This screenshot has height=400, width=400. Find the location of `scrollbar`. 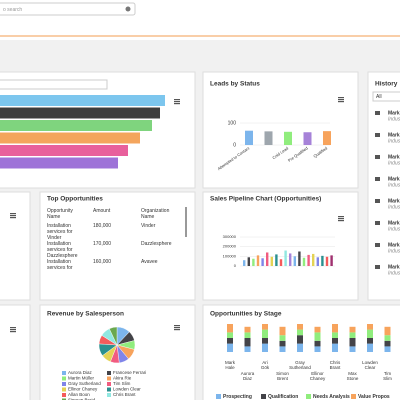

scrollbar is located at coordinates (186, 222).